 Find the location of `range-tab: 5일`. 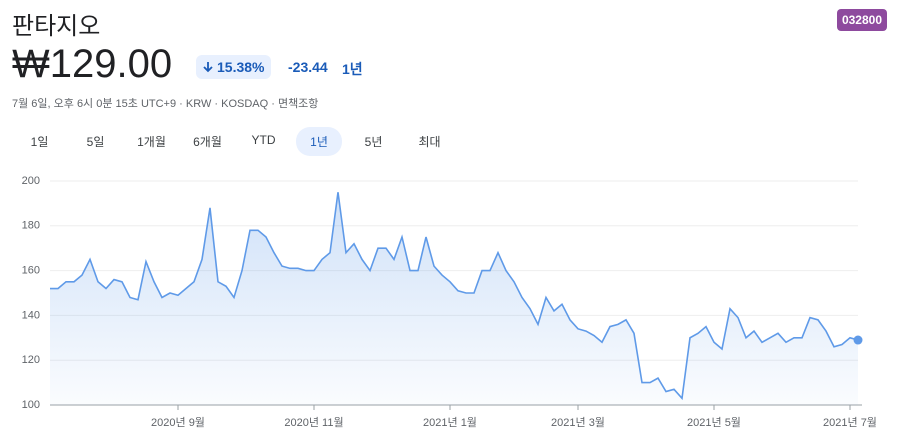

range-tab: 5일 is located at coordinates (95, 142).